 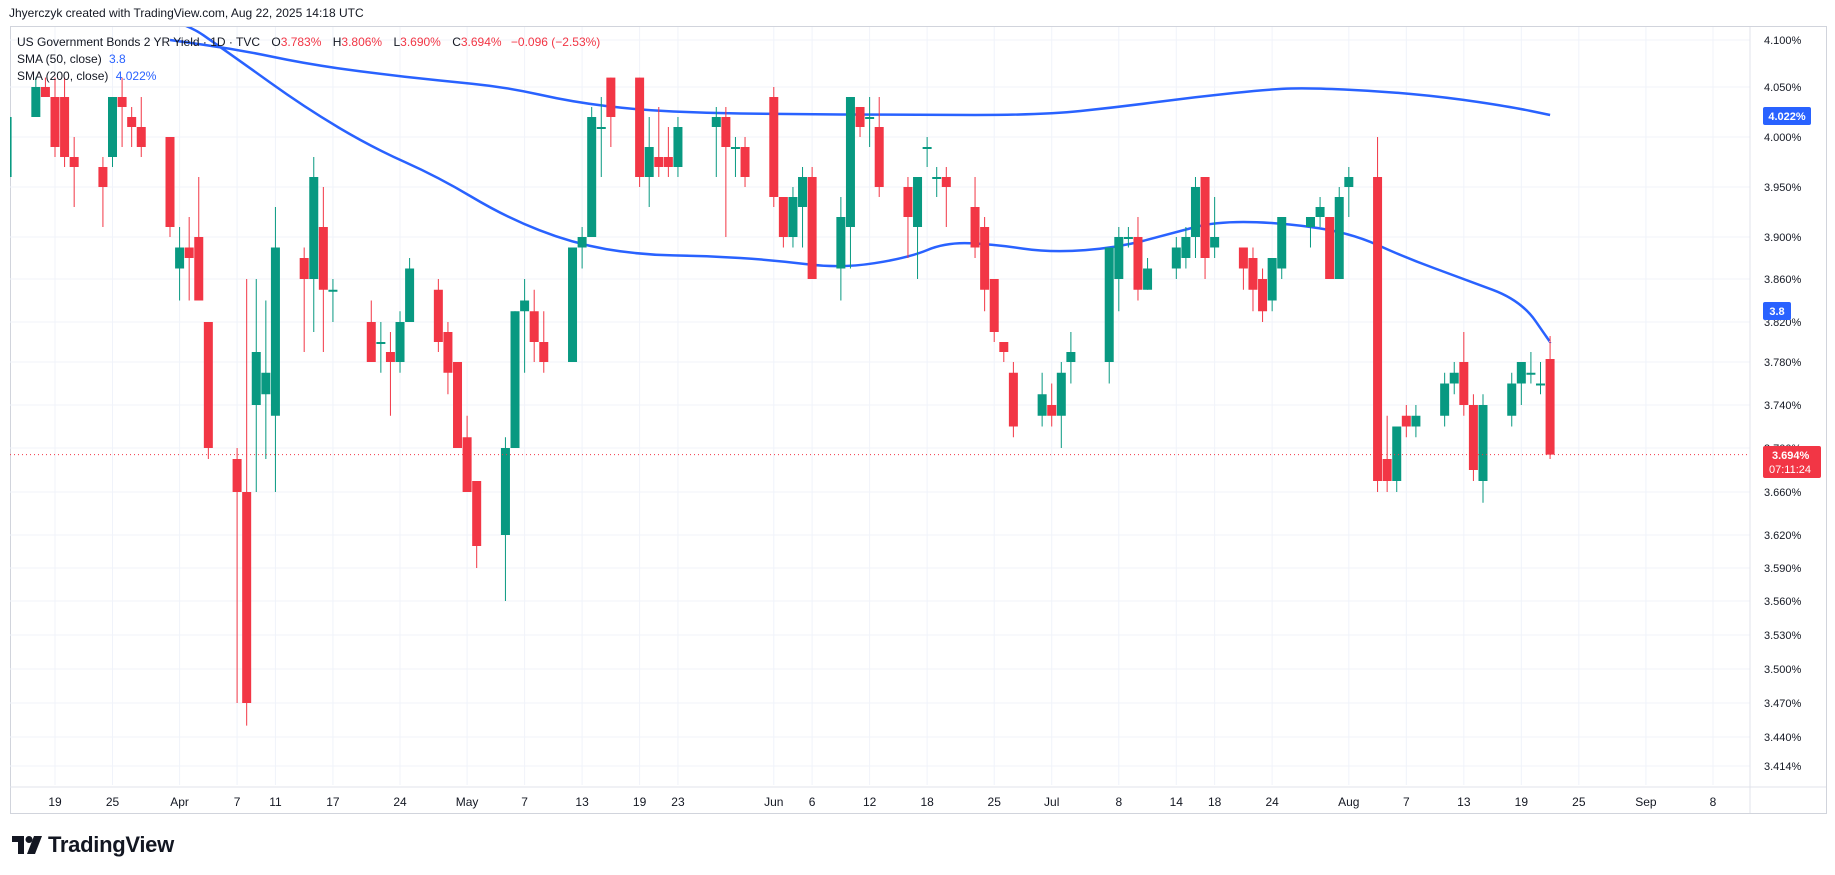 I want to click on legend-sma50-row: SMA (50, close) 3.8, so click(x=308, y=59).